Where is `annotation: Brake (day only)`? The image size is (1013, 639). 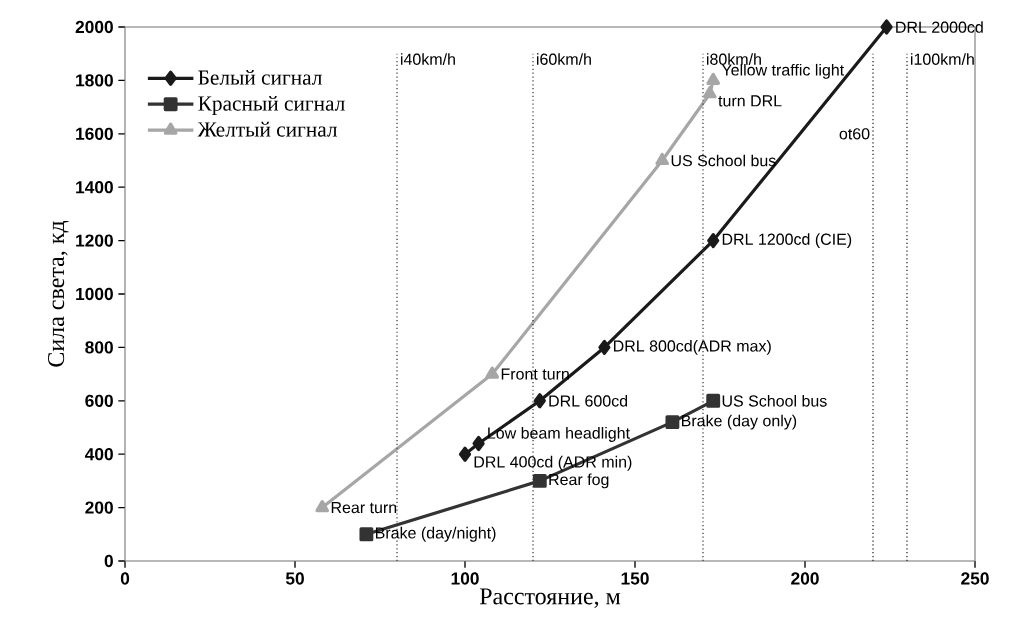 annotation: Brake (day only) is located at coordinates (739, 422).